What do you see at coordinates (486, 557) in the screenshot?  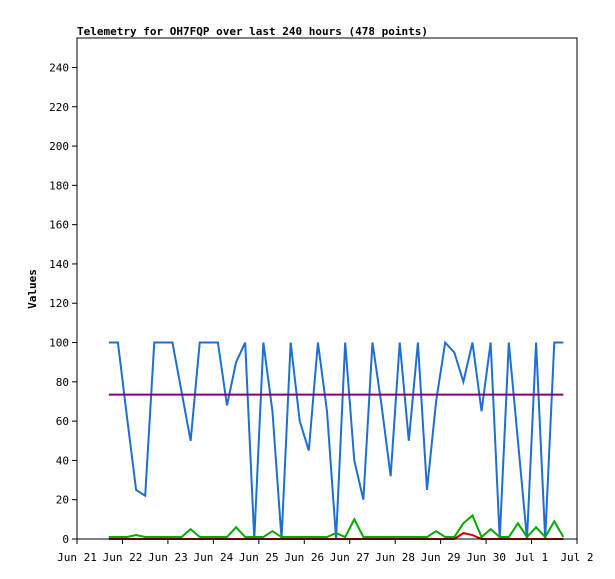 I see `x-tick-label: Jun 30` at bounding box center [486, 557].